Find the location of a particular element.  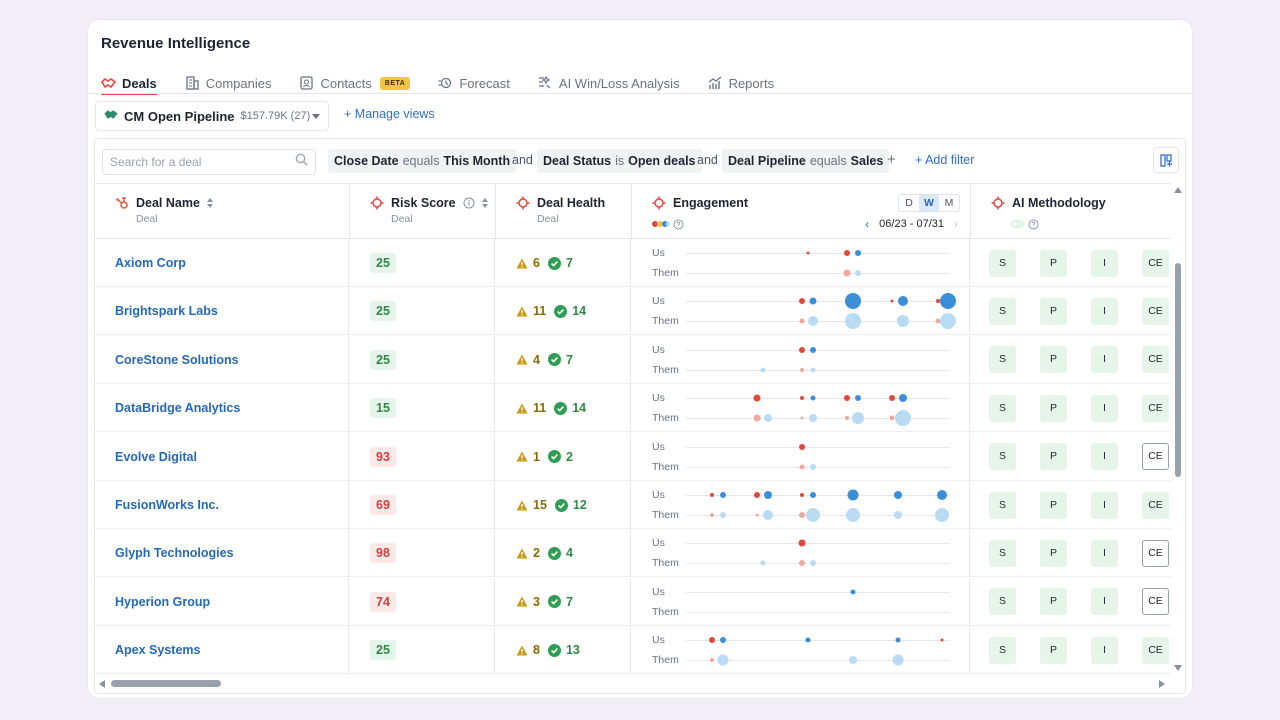

toggle-icon is located at coordinates (1018, 224).